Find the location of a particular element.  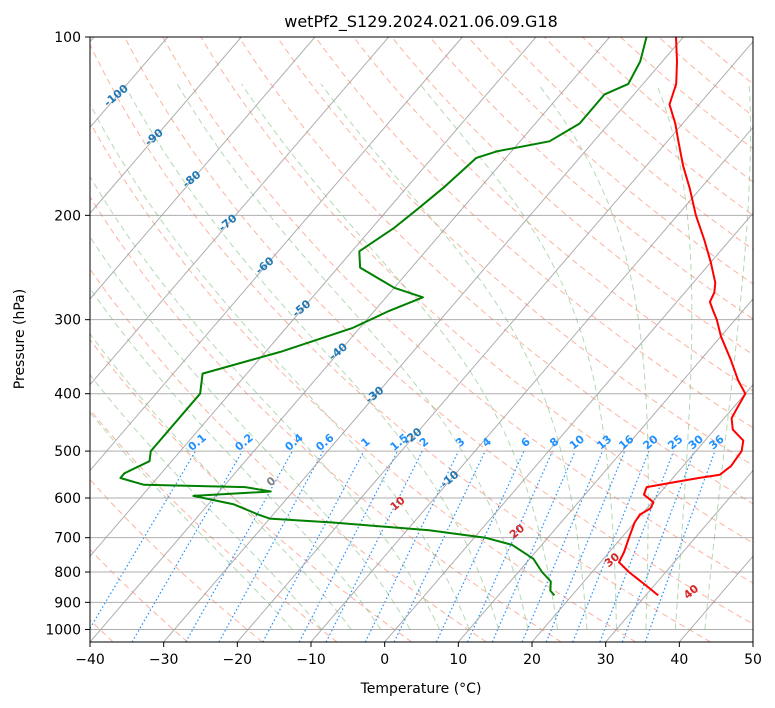

y-tick-label: 1000 is located at coordinates (63, 630).